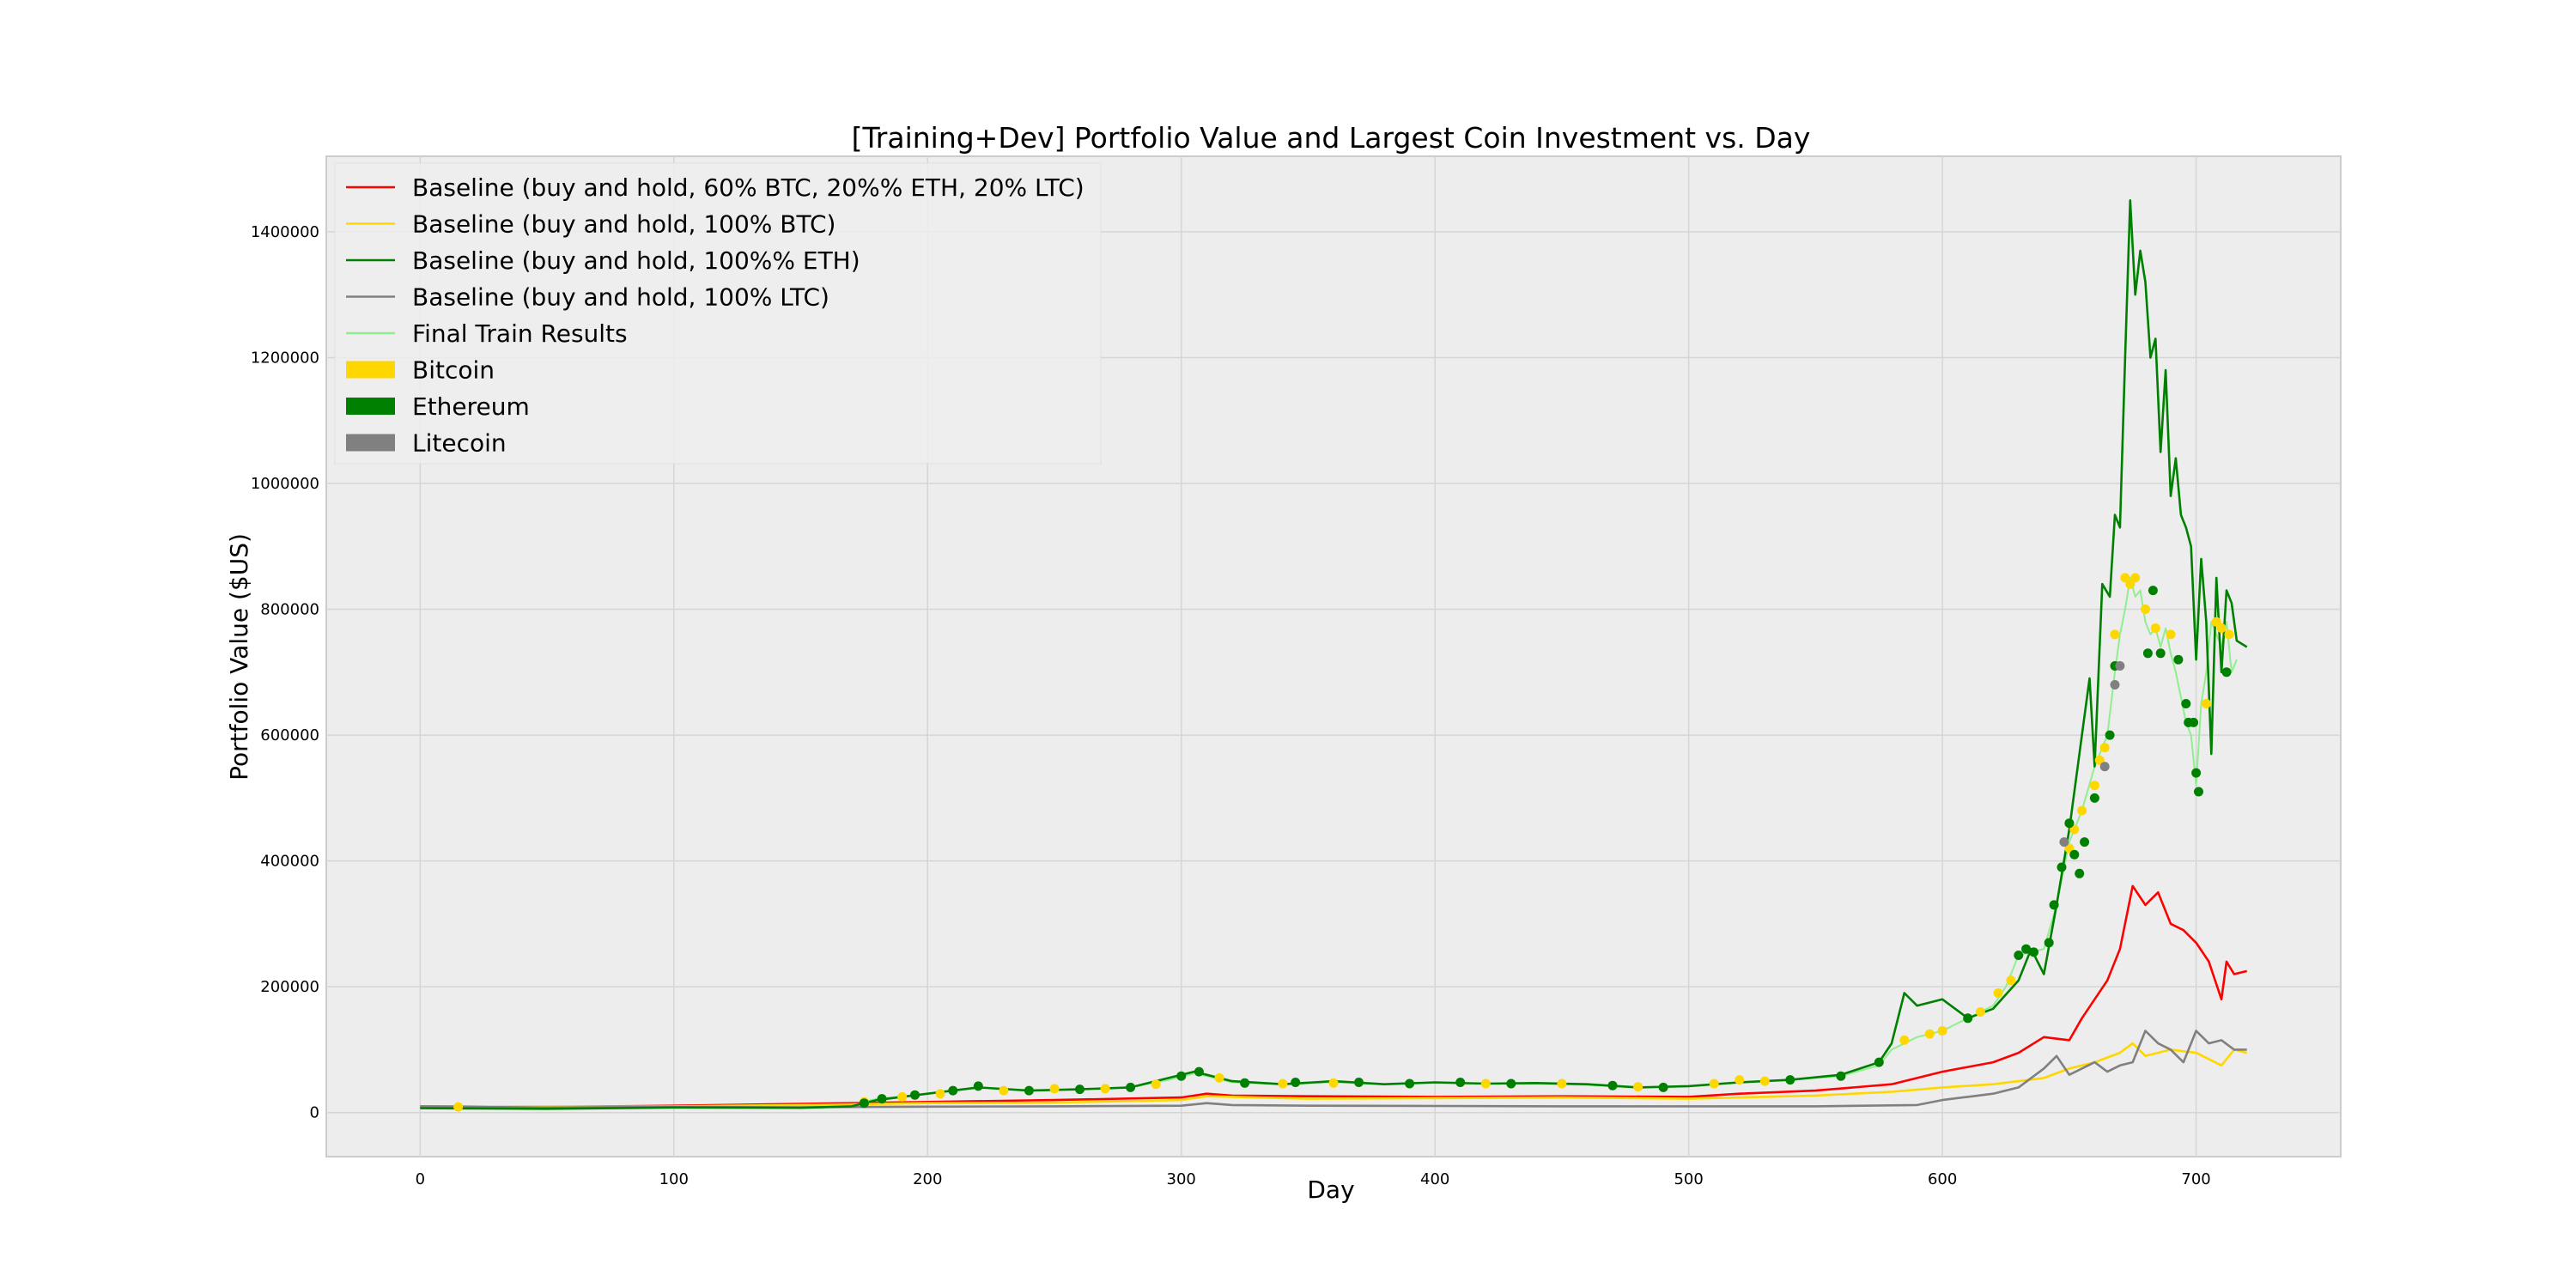 This screenshot has width=2576, height=1288. Describe the element at coordinates (459, 444) in the screenshot. I see `legend-entry-label: Litecoin` at that location.